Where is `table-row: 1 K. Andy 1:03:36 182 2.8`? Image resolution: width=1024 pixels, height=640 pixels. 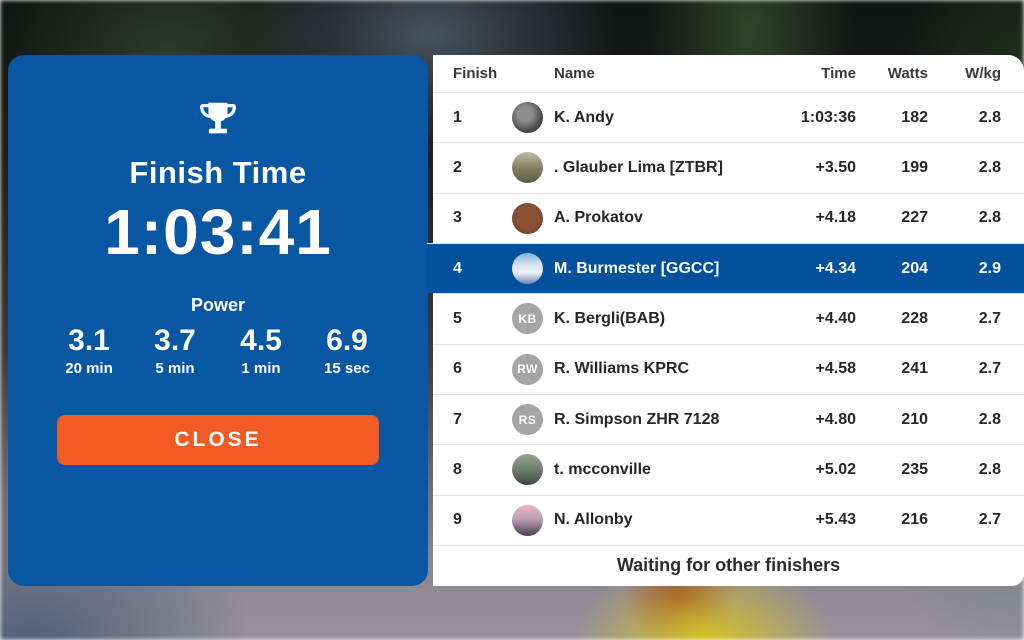 table-row: 1 K. Andy 1:03:36 182 2.8 is located at coordinates (728, 117).